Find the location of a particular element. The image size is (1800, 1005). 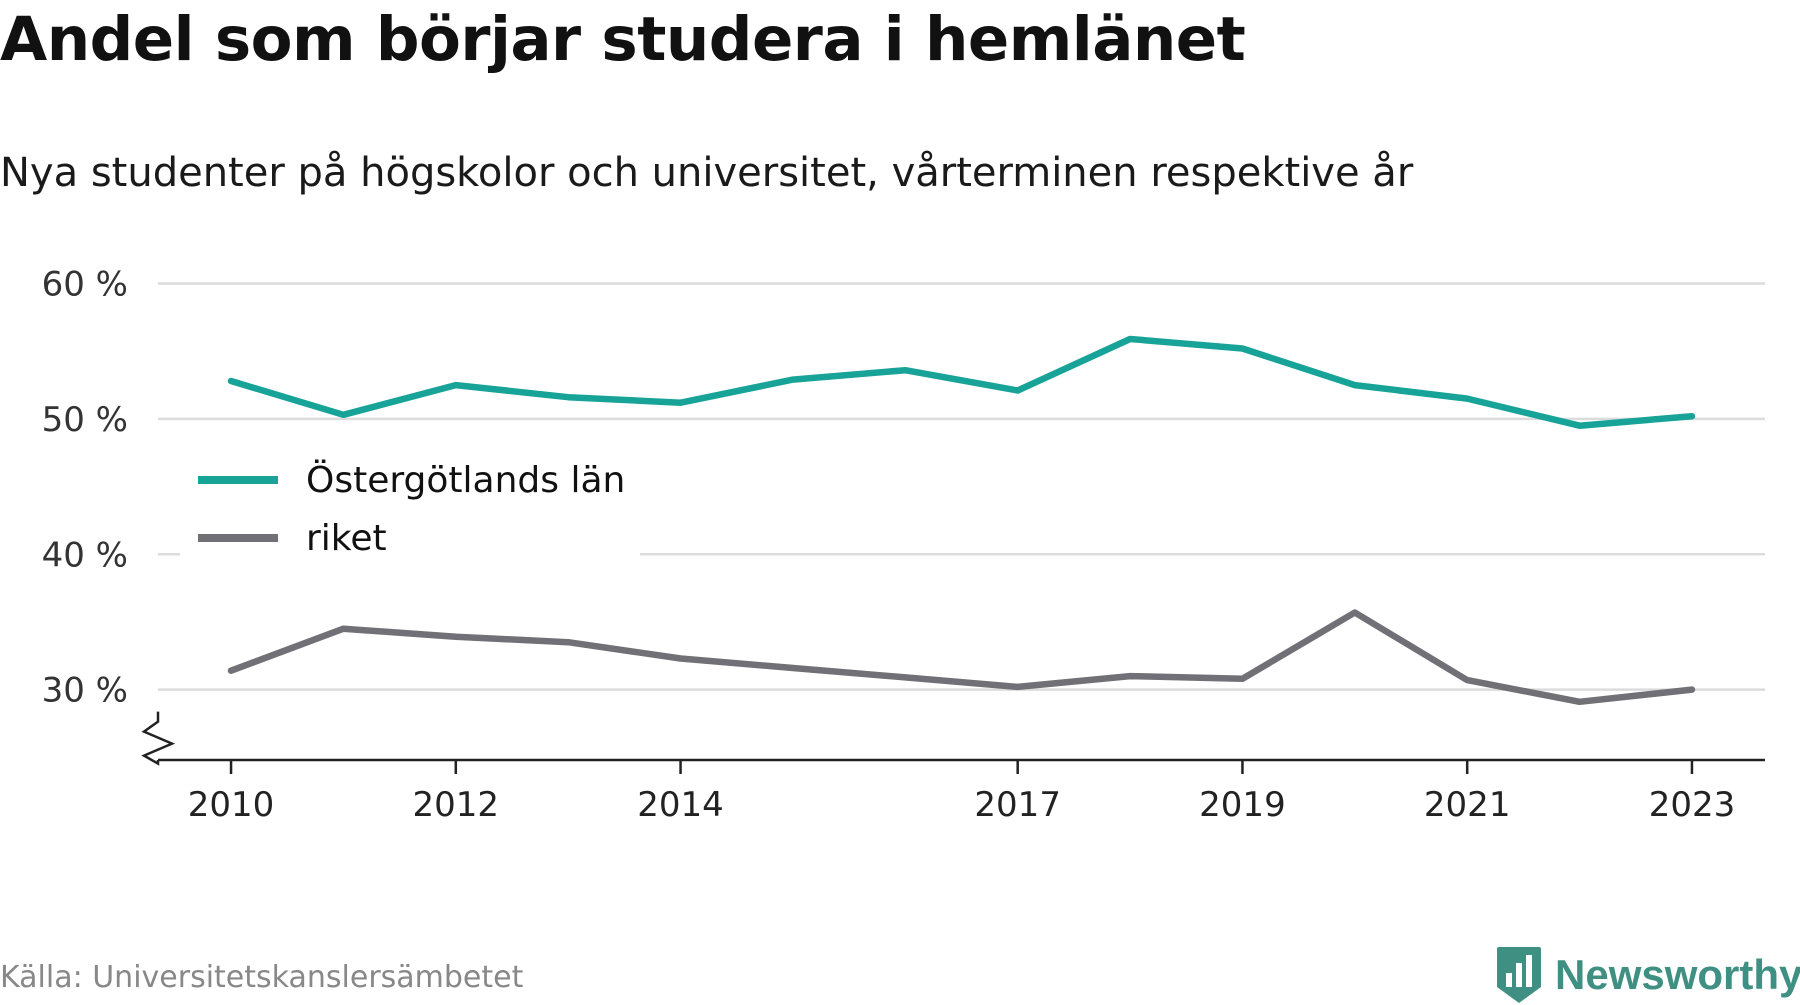

source-note: Källa: Universitetskanslersämbetet is located at coordinates (262, 977).